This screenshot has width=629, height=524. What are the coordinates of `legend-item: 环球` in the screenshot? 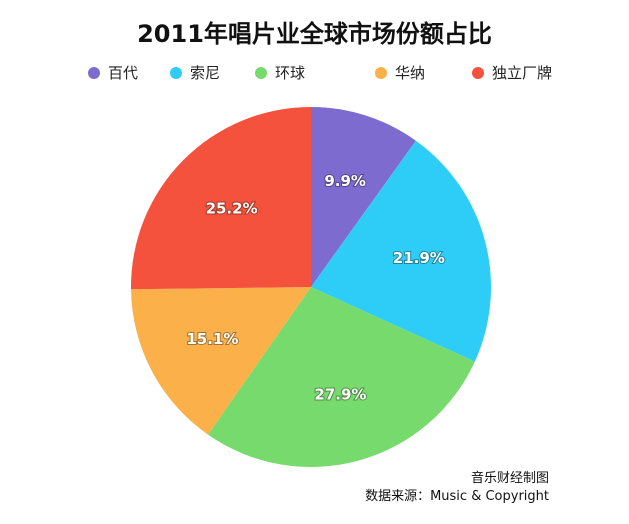 It's located at (280, 72).